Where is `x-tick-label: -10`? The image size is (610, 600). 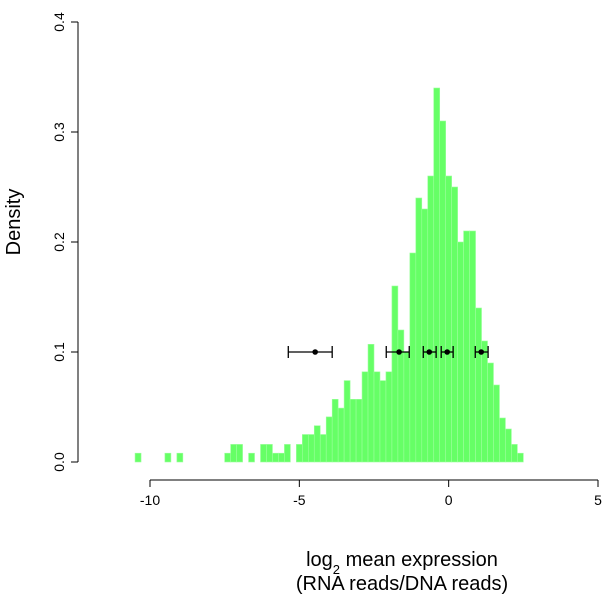 x-tick-label: -10 is located at coordinates (150, 500).